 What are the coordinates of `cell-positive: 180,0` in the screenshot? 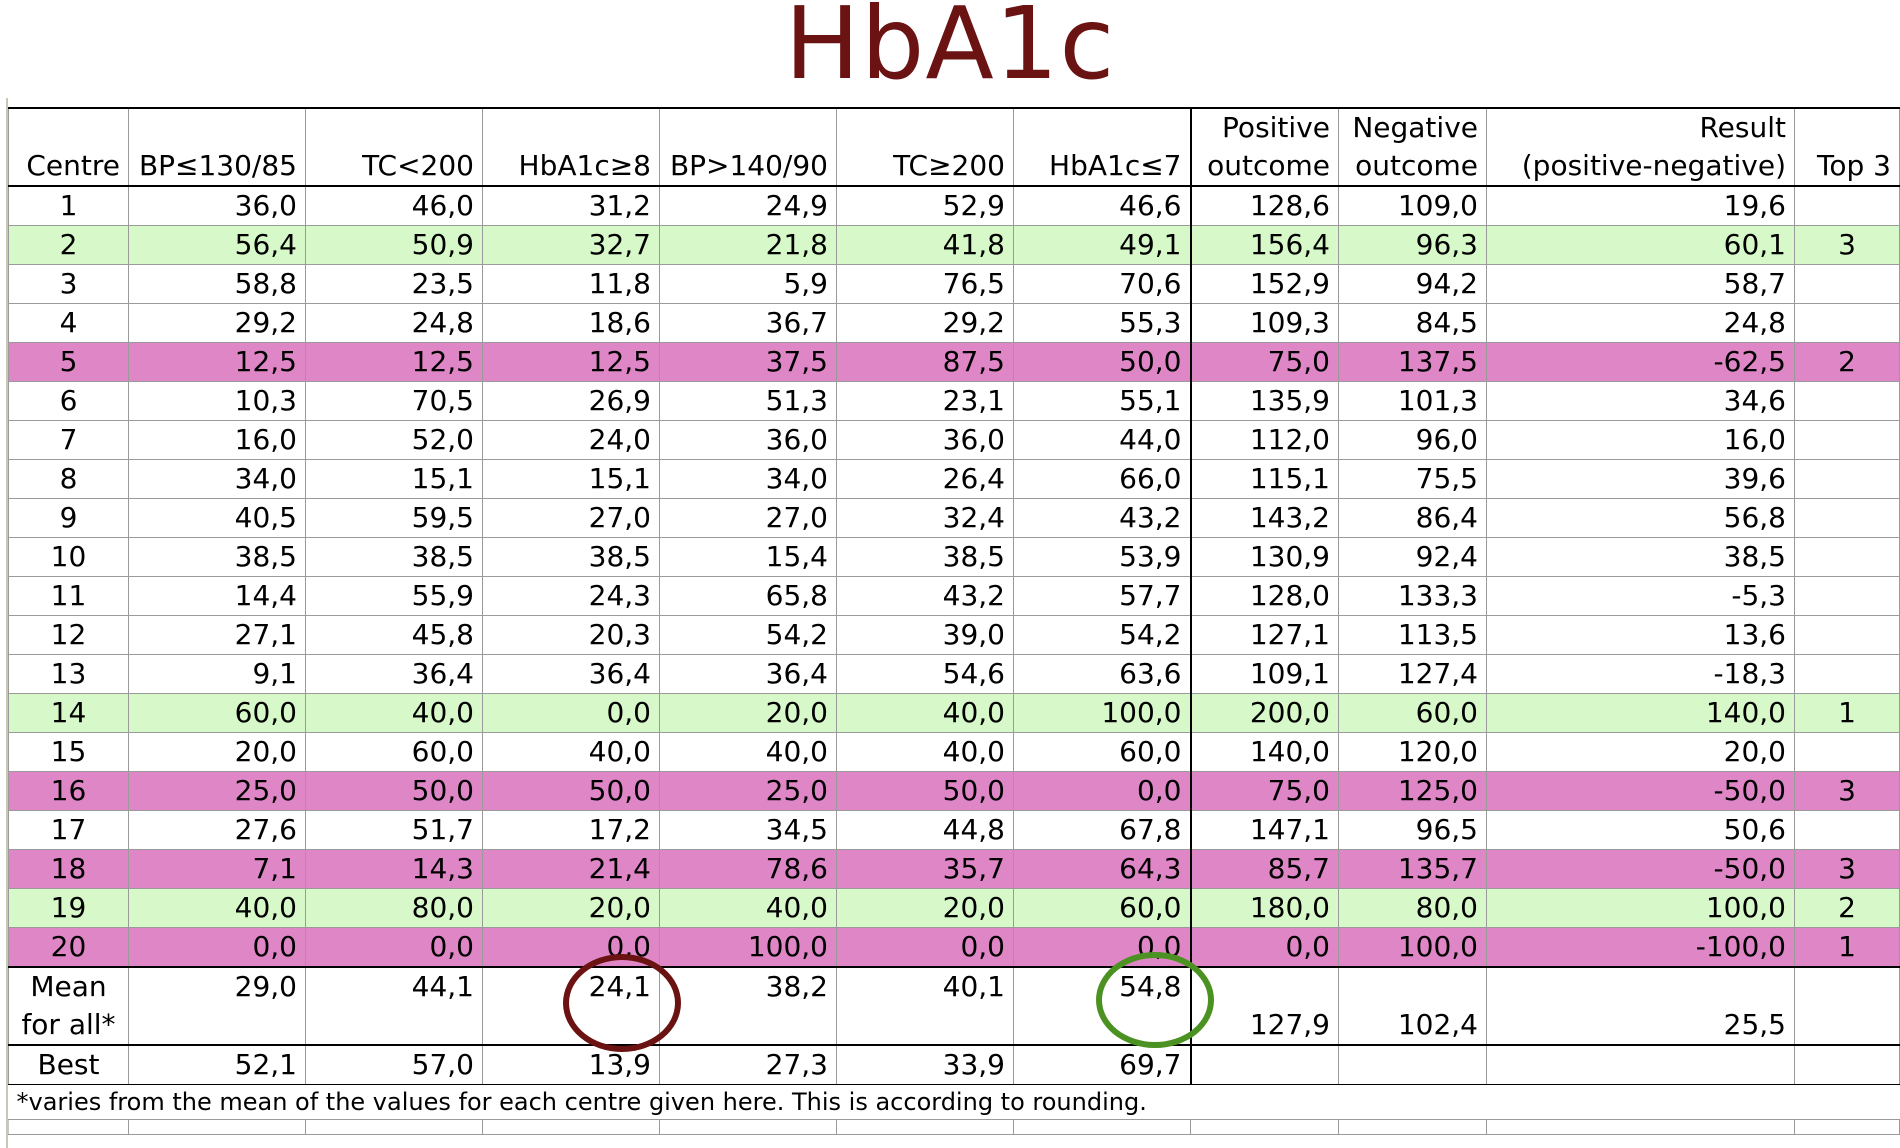 It's located at (1264, 908).